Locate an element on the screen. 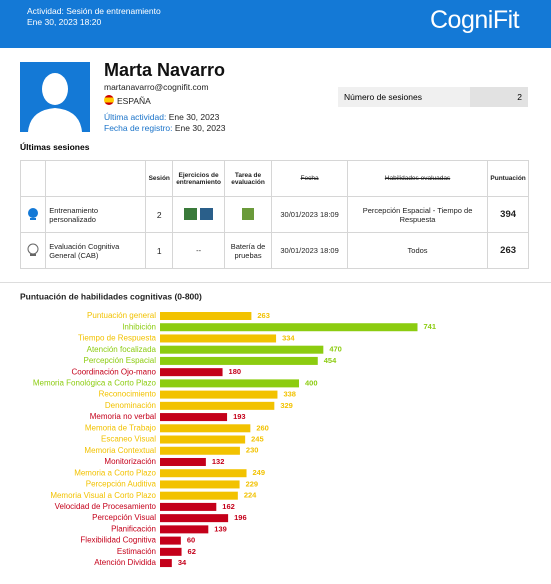 The image size is (551, 584). session-score: 394 is located at coordinates (508, 214).